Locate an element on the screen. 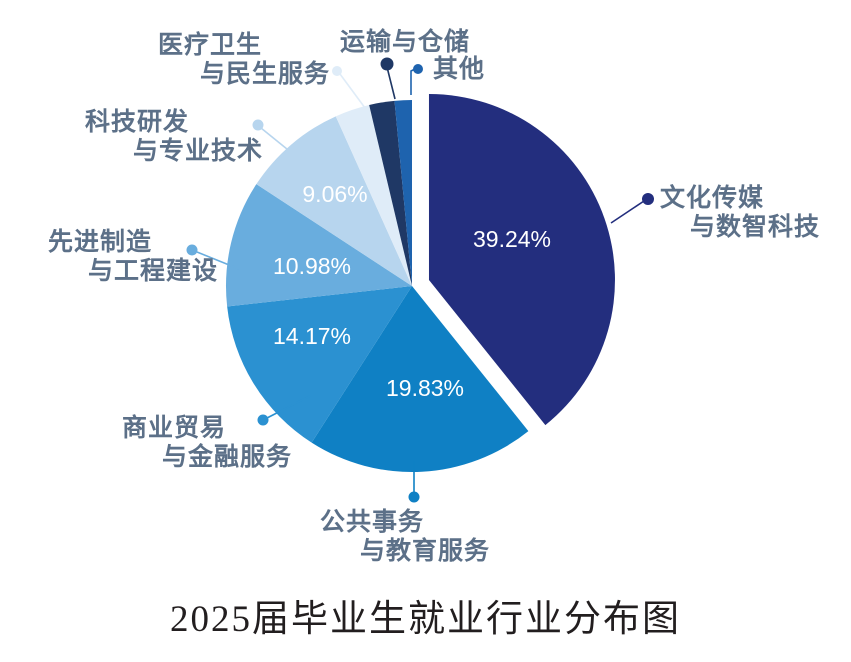 The width and height of the screenshot is (851, 662). slice-label-line: 医疗卫生 is located at coordinates (210, 45).